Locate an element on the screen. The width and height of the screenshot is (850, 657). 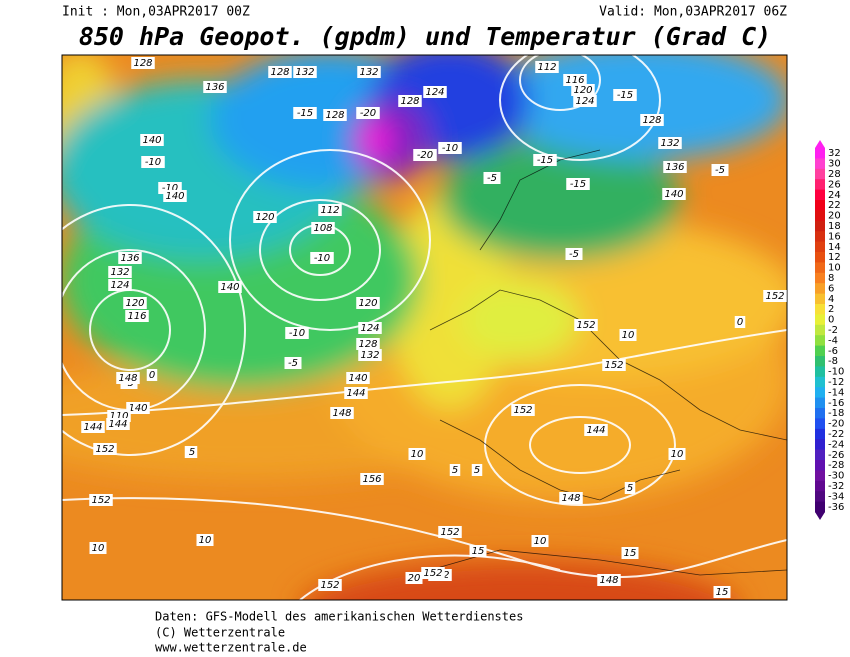
colorbar-label: -8 is located at coordinates (833, 361).